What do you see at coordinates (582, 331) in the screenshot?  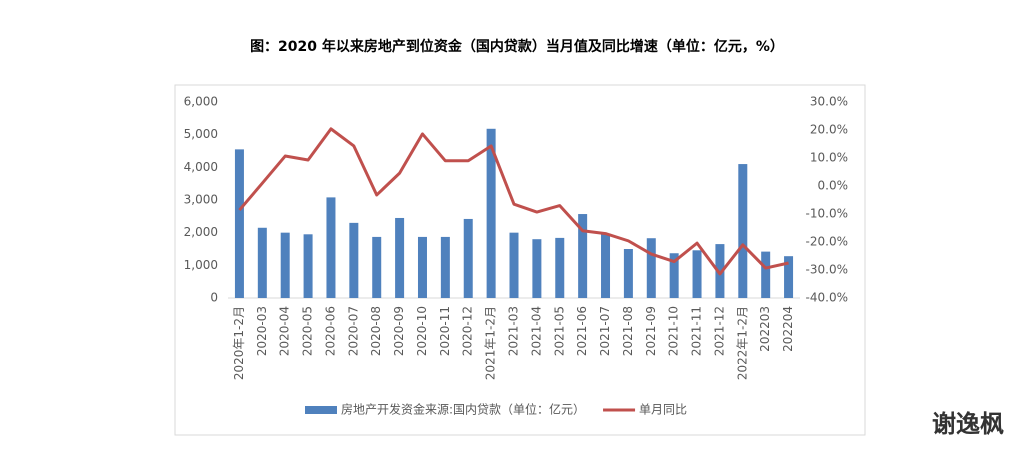 I see `x-tick-label: 2021-06` at bounding box center [582, 331].